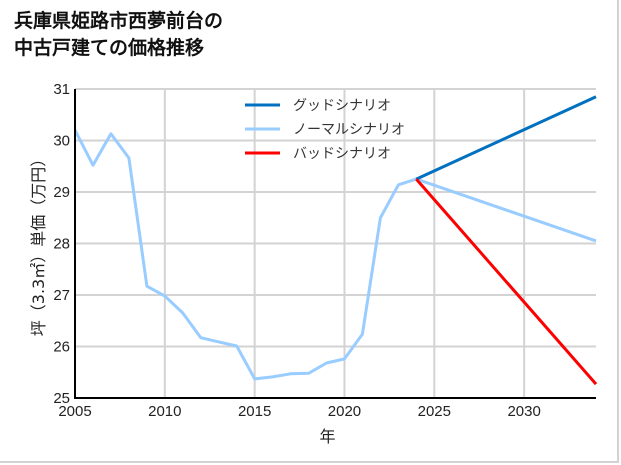 The width and height of the screenshot is (621, 465). I want to click on y-tick-label: 25, so click(61, 398).